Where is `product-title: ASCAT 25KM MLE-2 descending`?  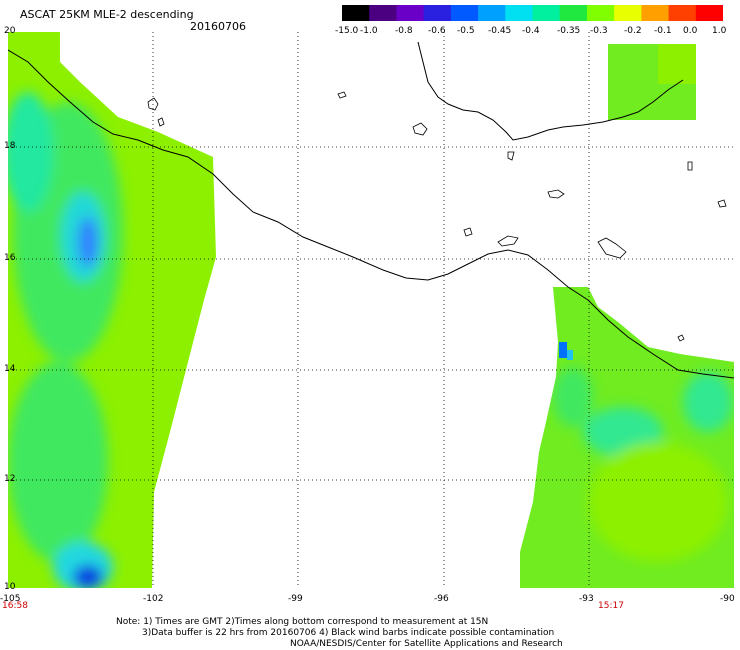
product-title: ASCAT 25KM MLE-2 descending is located at coordinates (107, 14).